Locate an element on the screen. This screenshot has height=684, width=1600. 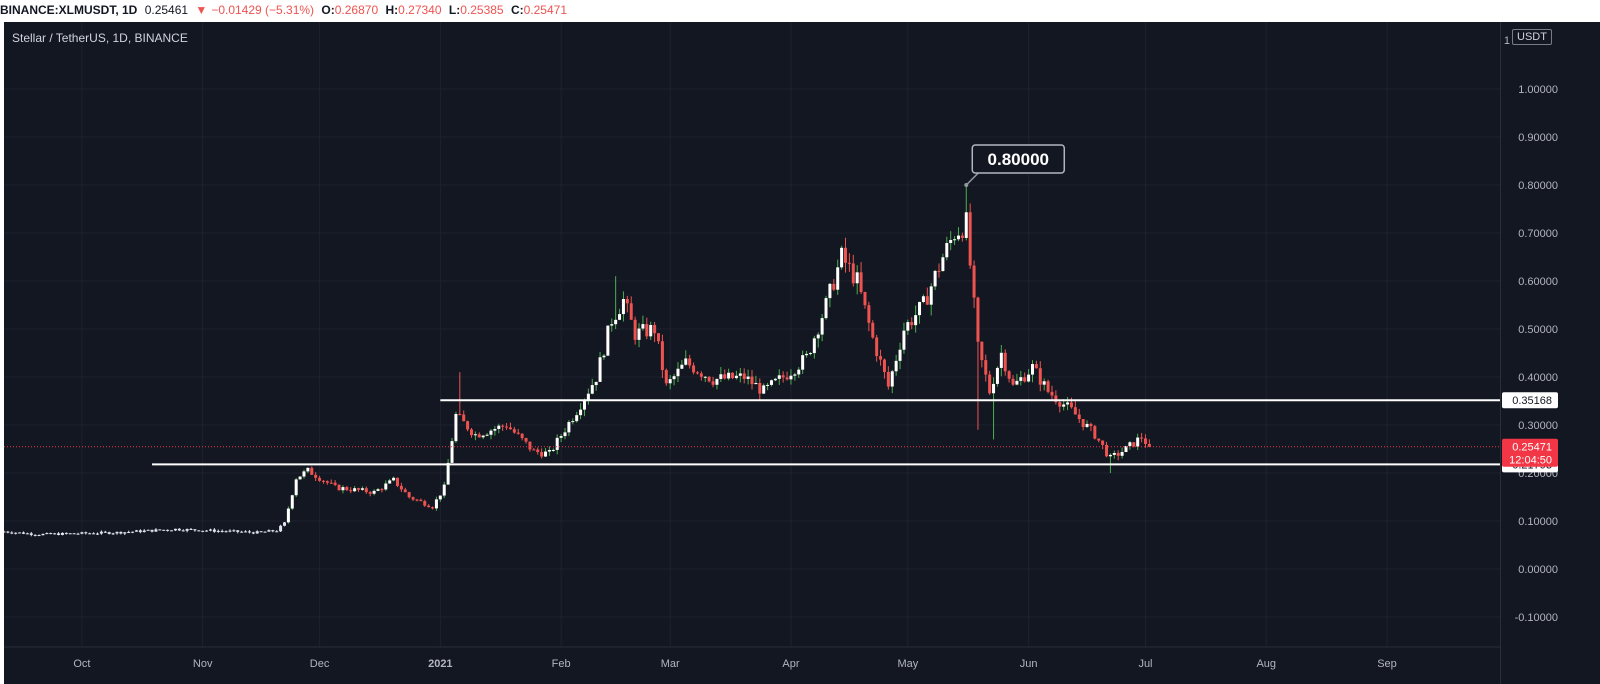
last-price-value: 0.25461 is located at coordinates (166, 10).